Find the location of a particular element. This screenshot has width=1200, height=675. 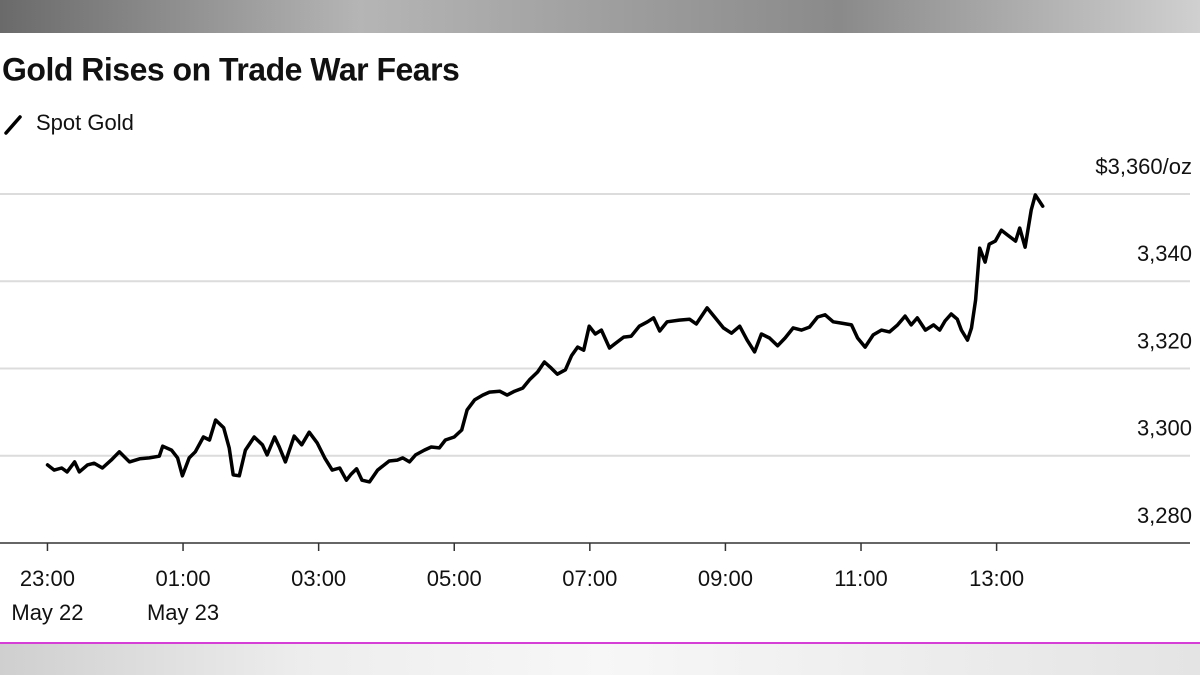

y-tick-label: 3,280 is located at coordinates (1164, 515).